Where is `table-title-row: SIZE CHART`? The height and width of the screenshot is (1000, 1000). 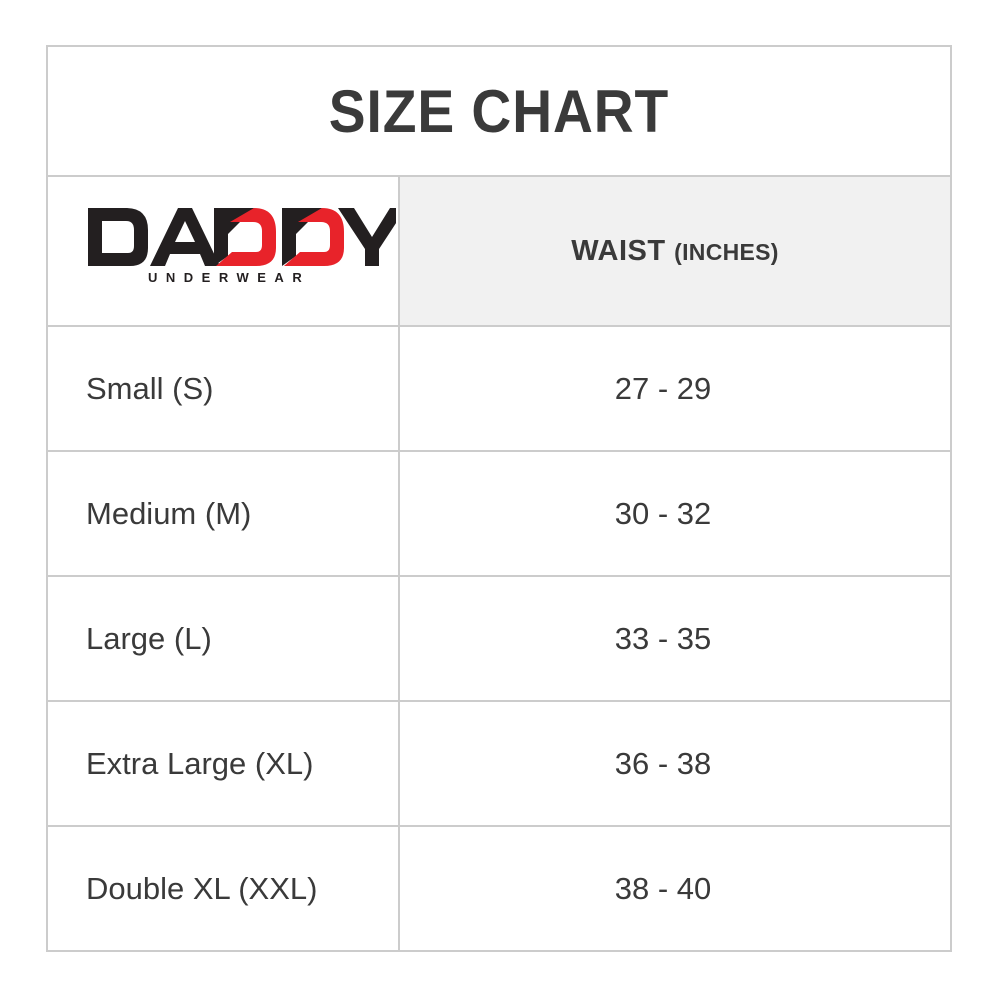
table-title-row: SIZE CHART is located at coordinates (499, 112).